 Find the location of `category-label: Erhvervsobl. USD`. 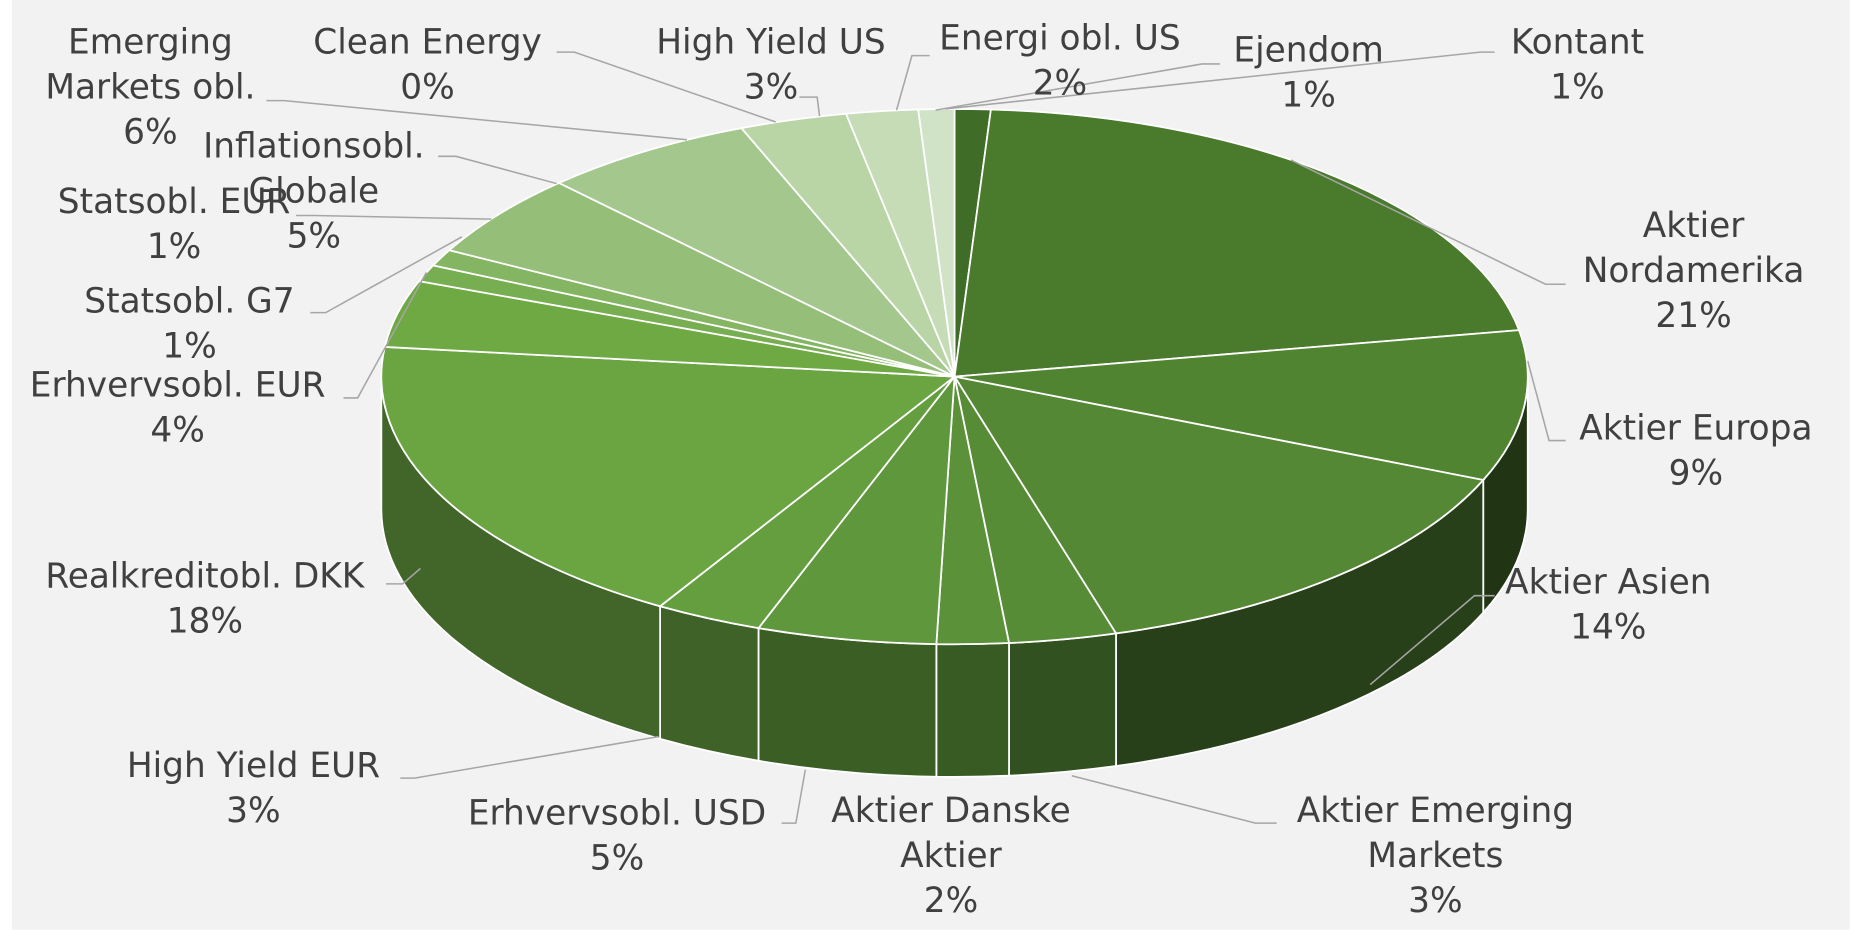

category-label: Erhvervsobl. USD is located at coordinates (617, 812).